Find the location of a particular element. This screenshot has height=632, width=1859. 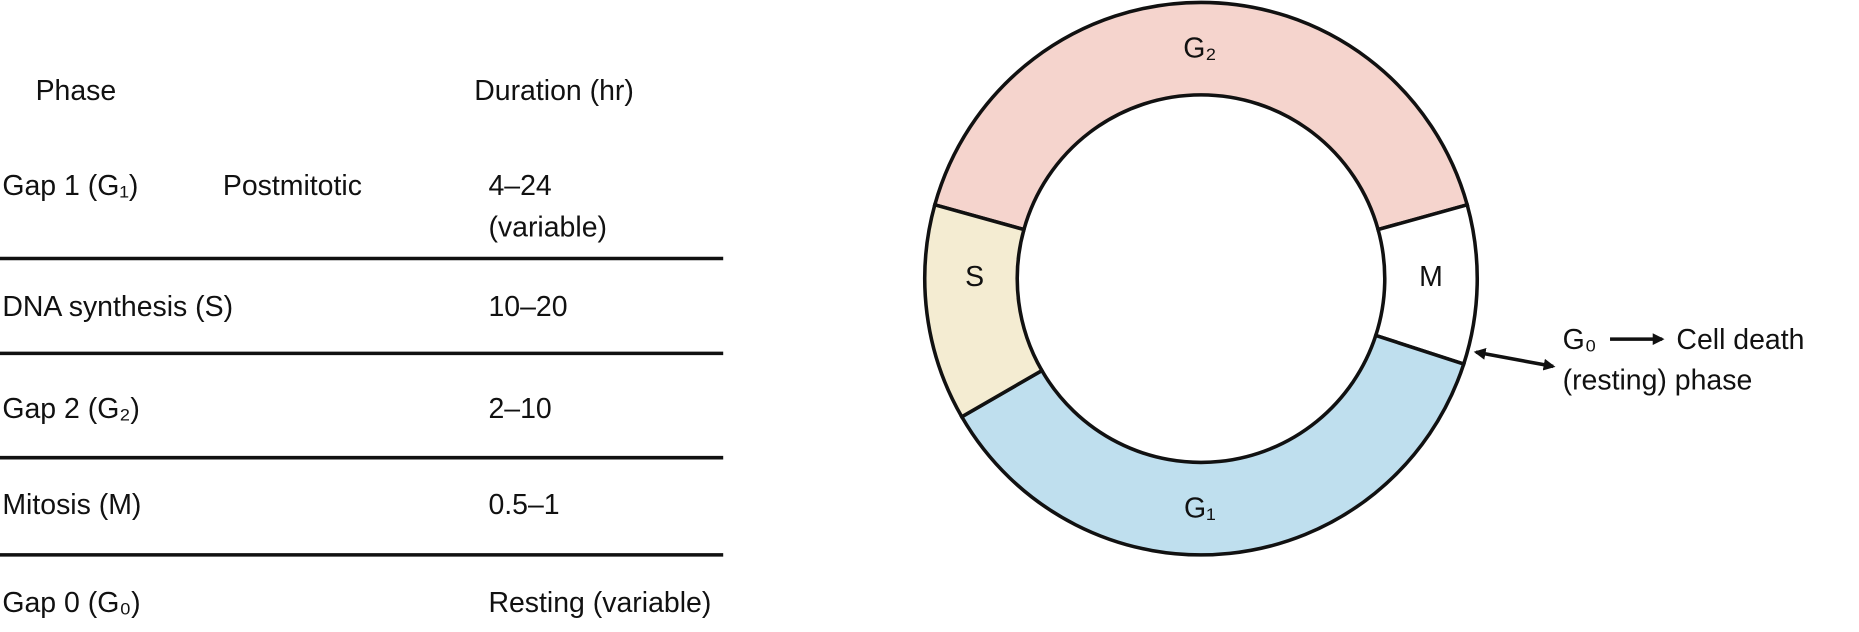

resting-label: (resting) phase is located at coordinates (1658, 380).